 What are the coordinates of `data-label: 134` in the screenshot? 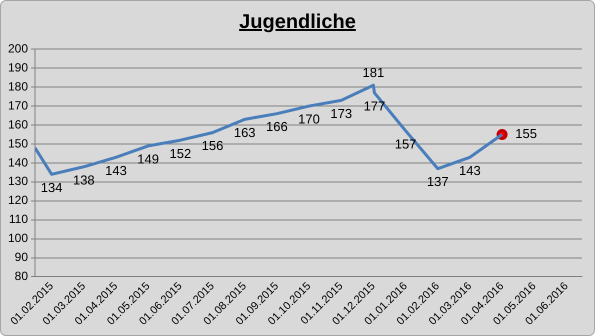 It's located at (51, 187).